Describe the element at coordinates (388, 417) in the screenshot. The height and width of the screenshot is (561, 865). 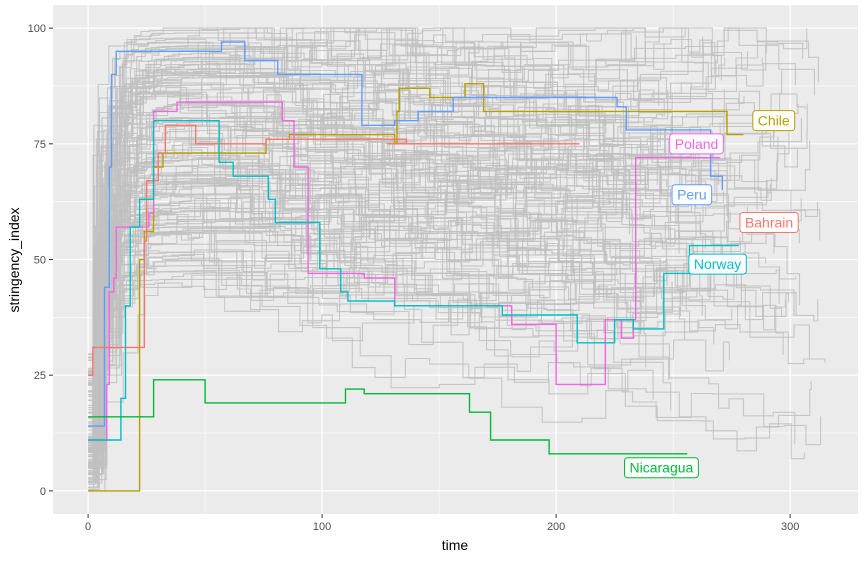
I see `series-line-nicaragua` at that location.